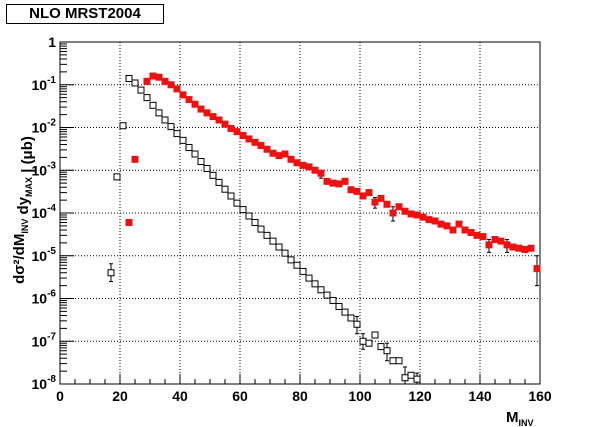 Image resolution: width=600 pixels, height=427 pixels. I want to click on x-axis-label: MINV, so click(520, 418).